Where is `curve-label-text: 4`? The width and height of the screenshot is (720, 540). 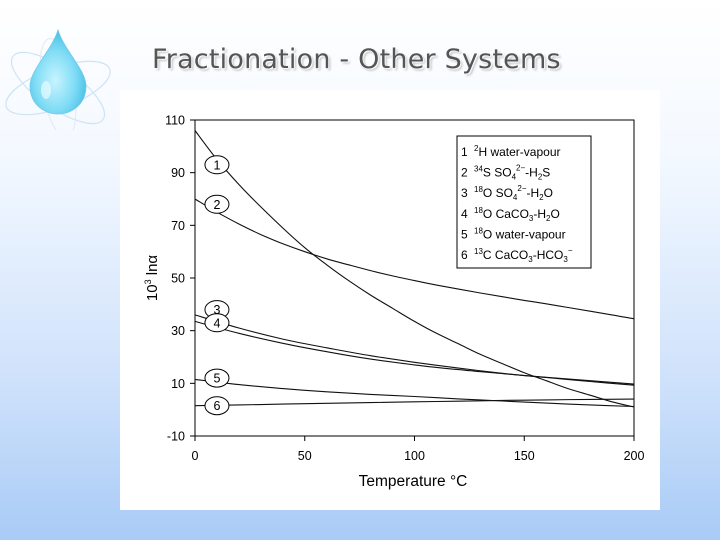
curve-label-text: 4 is located at coordinates (216, 323).